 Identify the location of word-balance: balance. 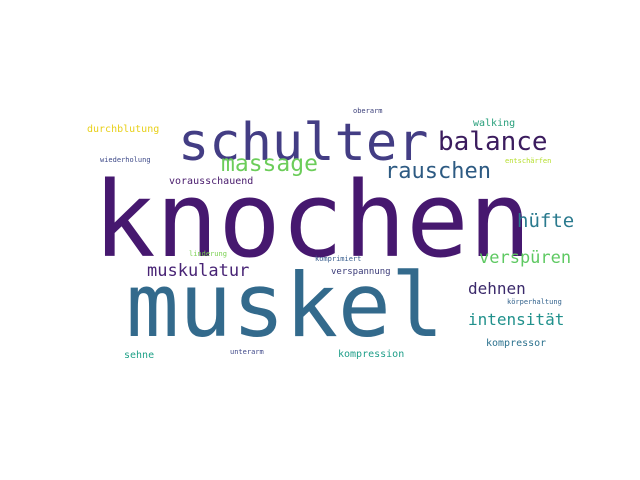
(493, 142).